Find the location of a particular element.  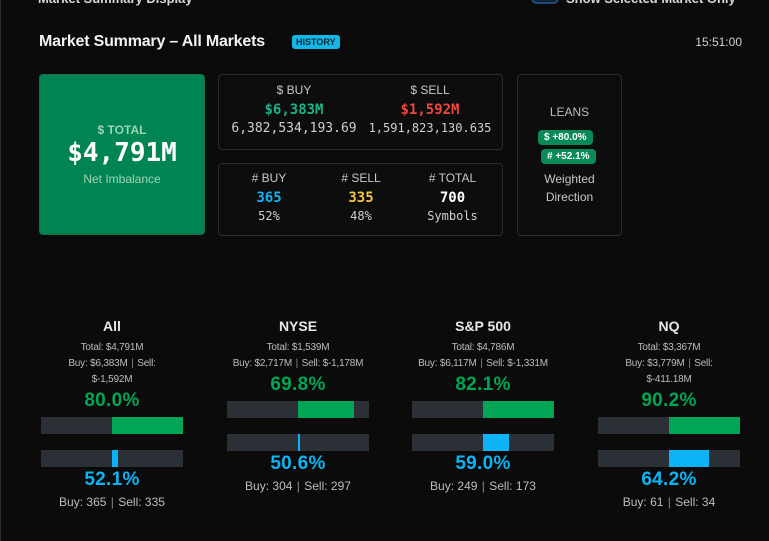

total-label: $ TOTAL is located at coordinates (122, 130).